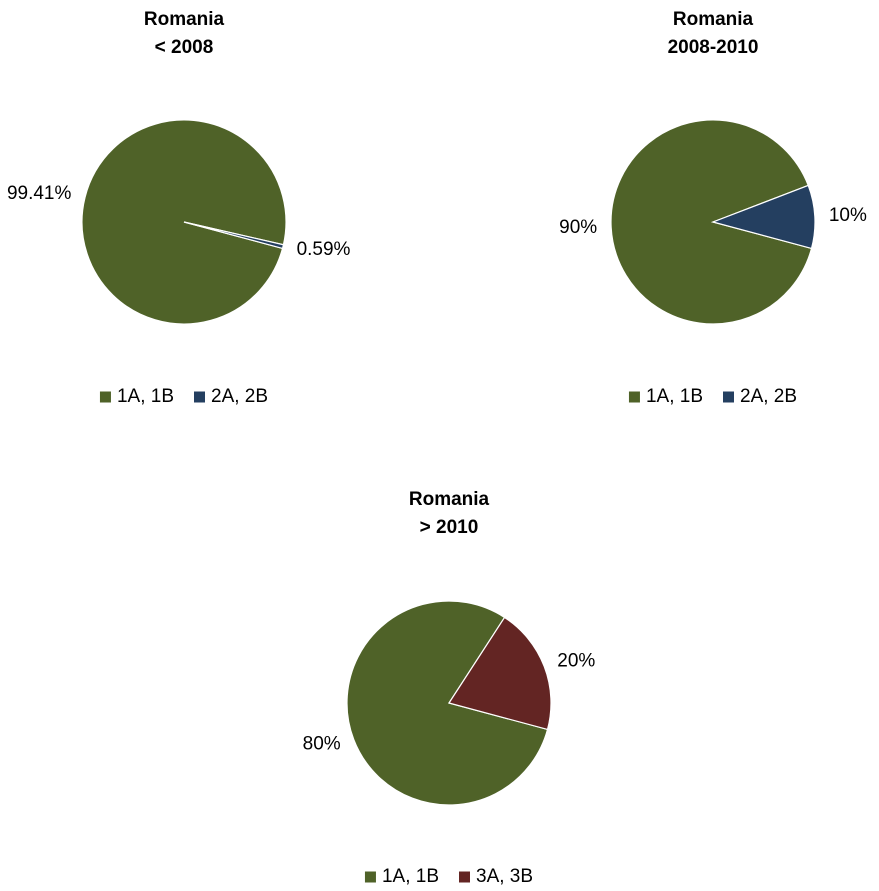 This screenshot has width=879, height=891. Describe the element at coordinates (848, 215) in the screenshot. I see `data-label: 10%` at that location.